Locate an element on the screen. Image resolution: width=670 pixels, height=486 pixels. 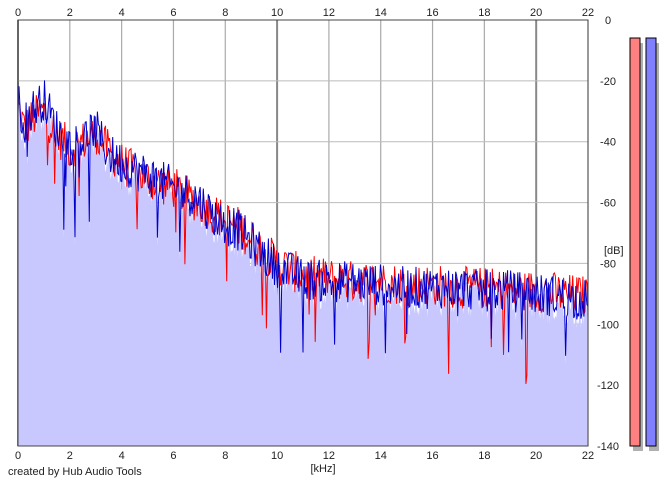
y-tick-label: -40 is located at coordinates (608, 143).